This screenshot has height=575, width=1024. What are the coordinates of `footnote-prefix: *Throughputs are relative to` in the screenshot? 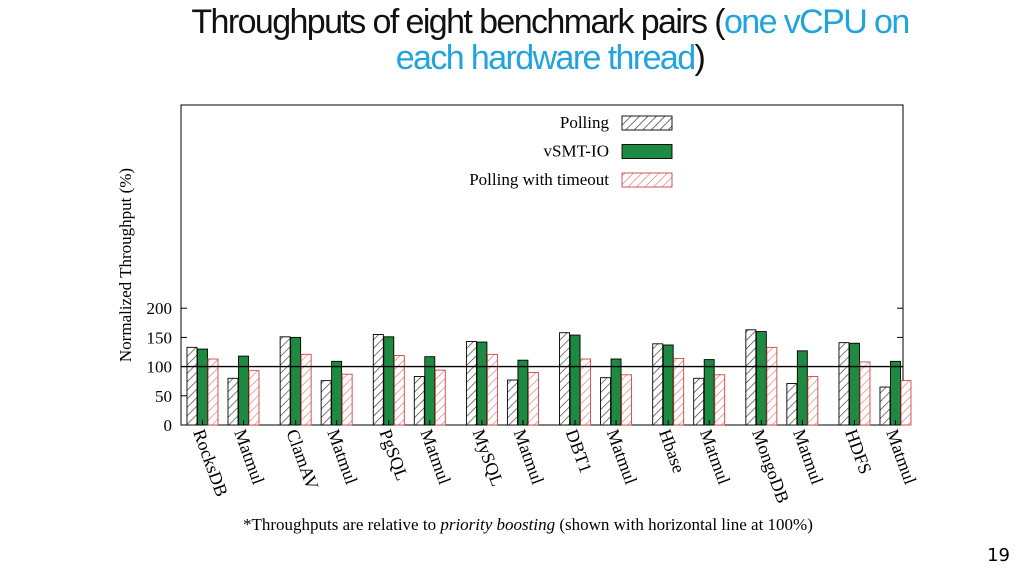 It's located at (342, 524).